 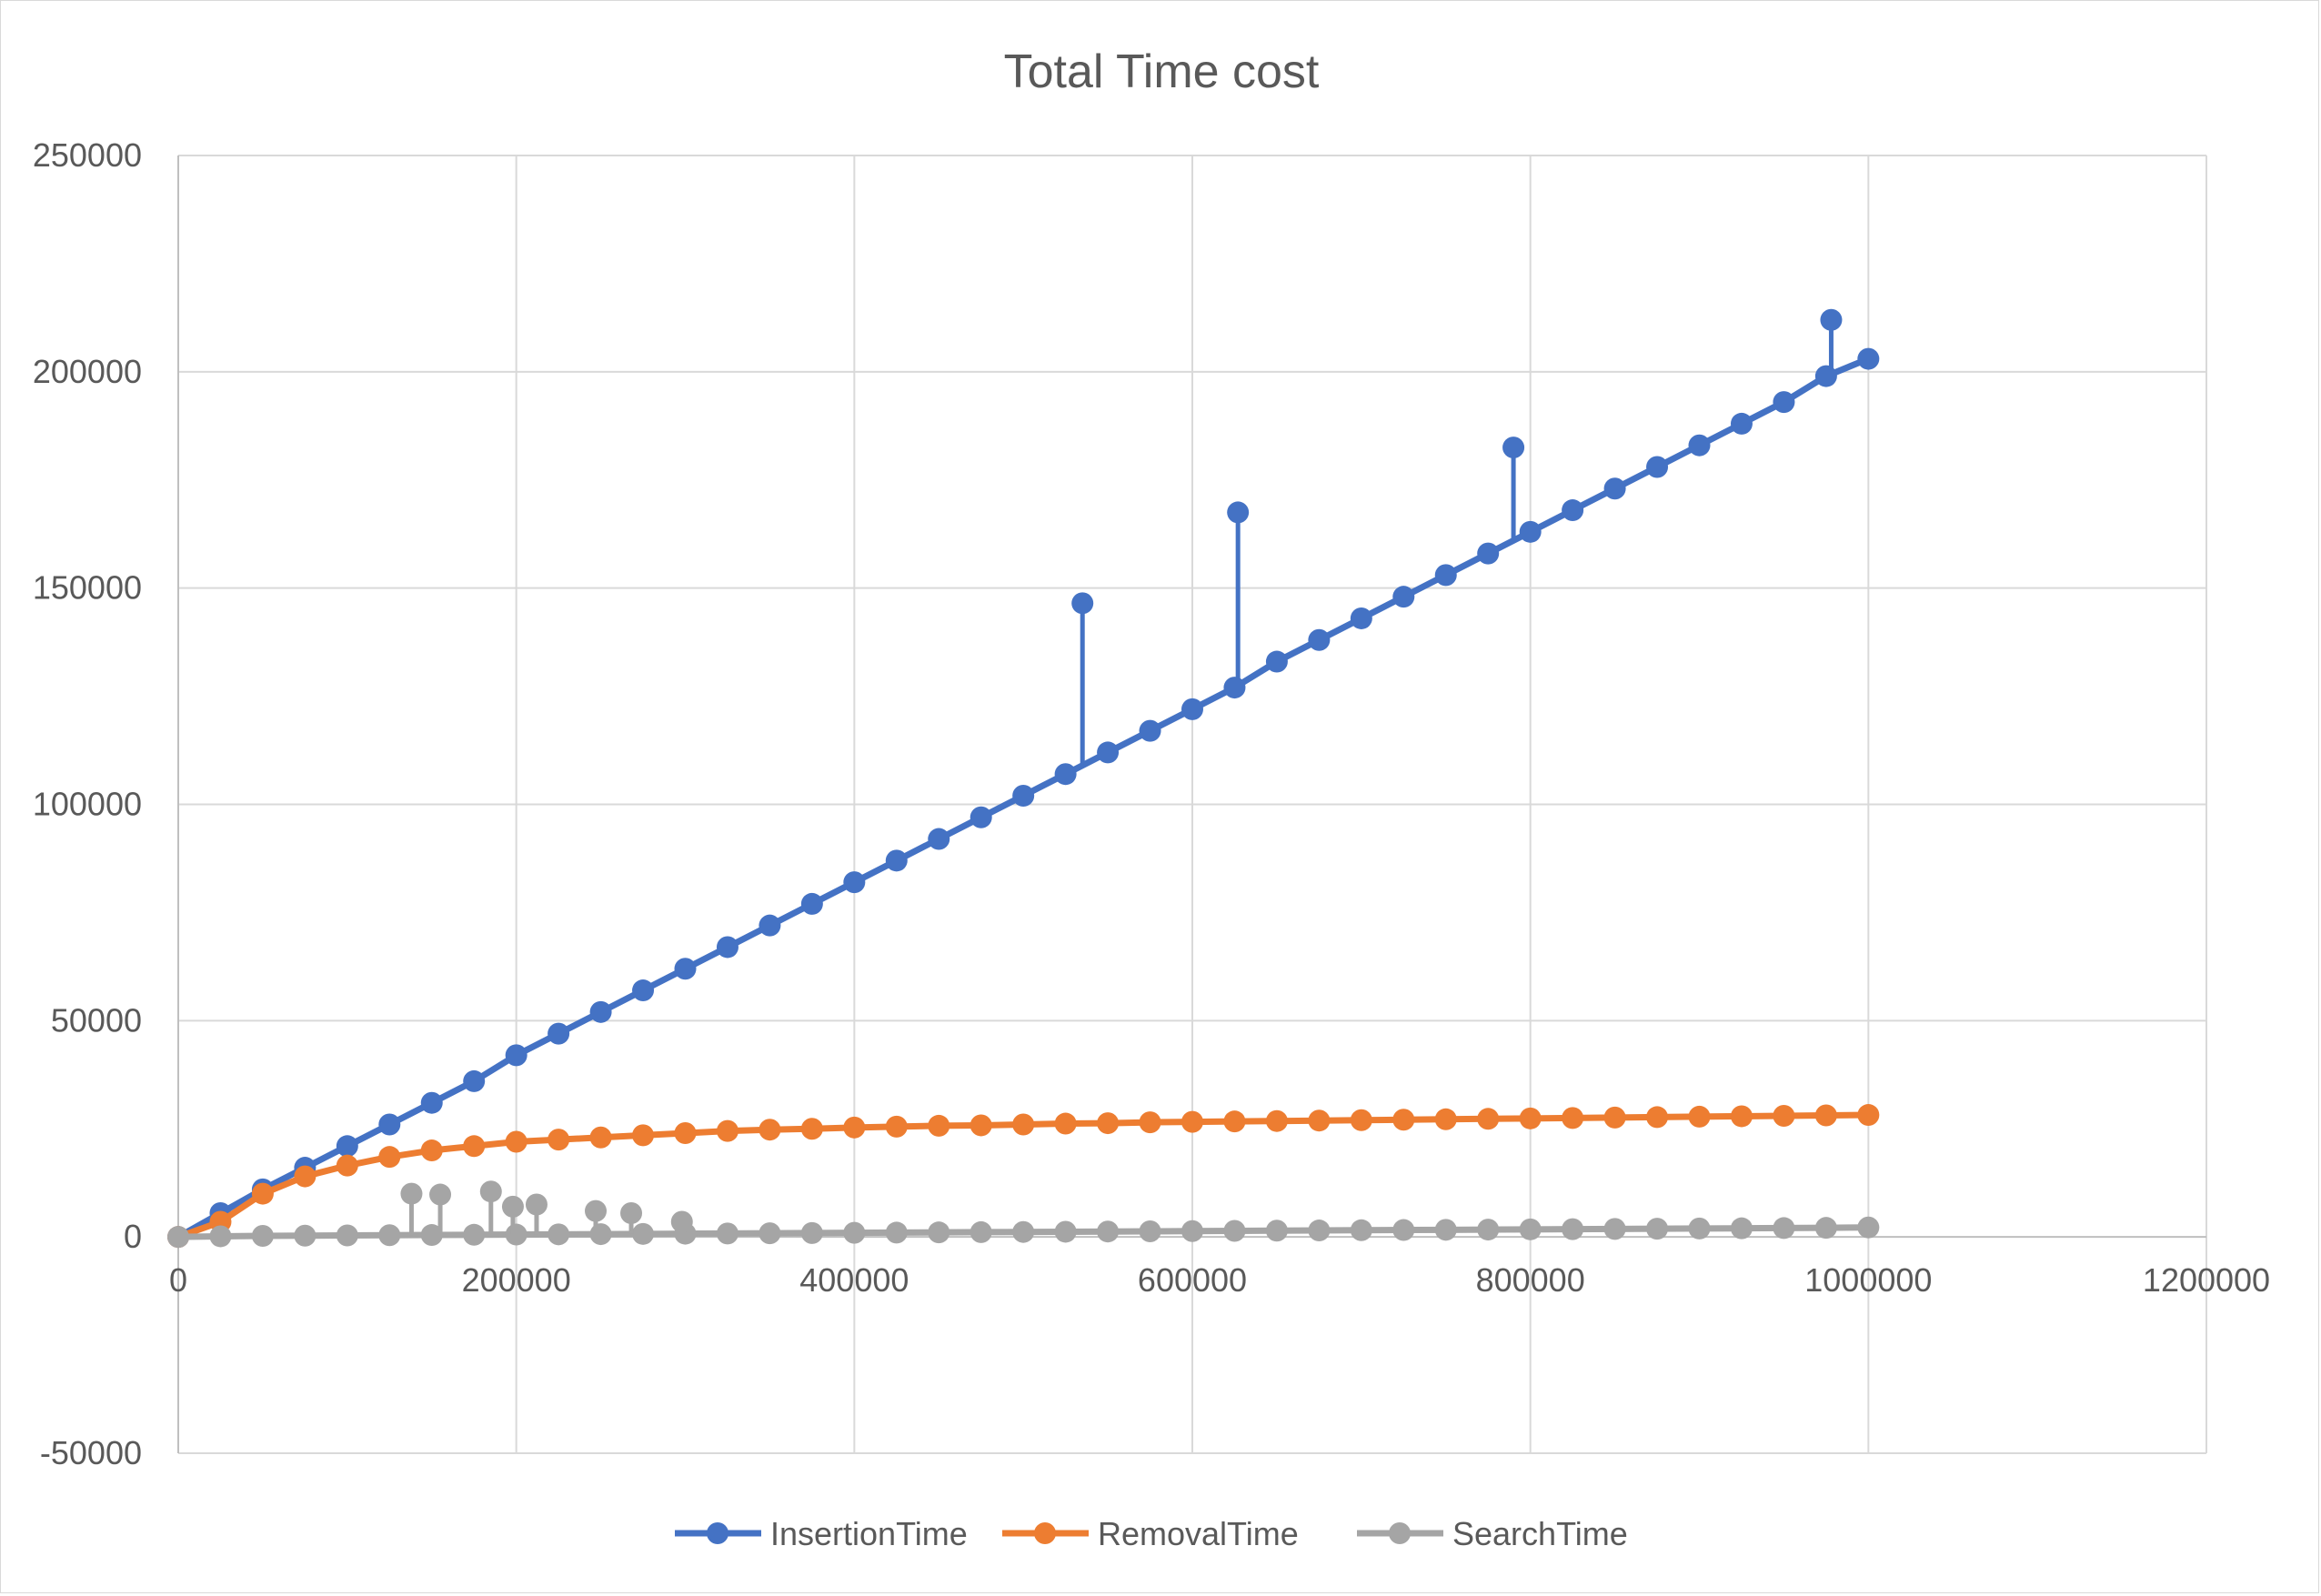 What do you see at coordinates (1023, 1176) in the screenshot?
I see `series-RemovalTime` at bounding box center [1023, 1176].